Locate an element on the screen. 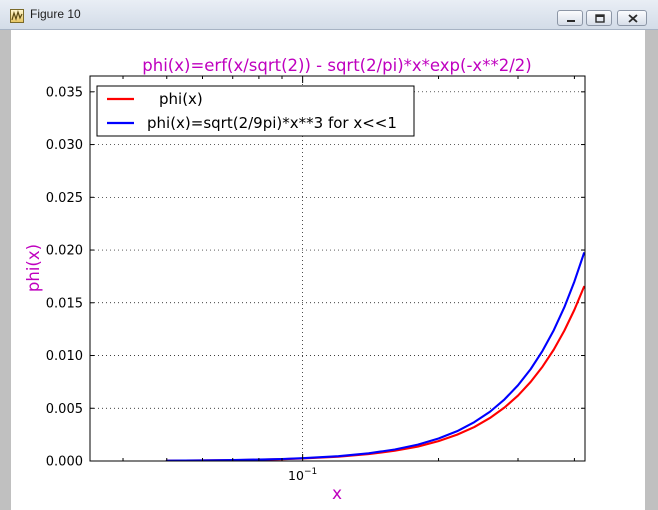 The image size is (658, 510). y-tick-label: 0.030 is located at coordinates (64, 145).